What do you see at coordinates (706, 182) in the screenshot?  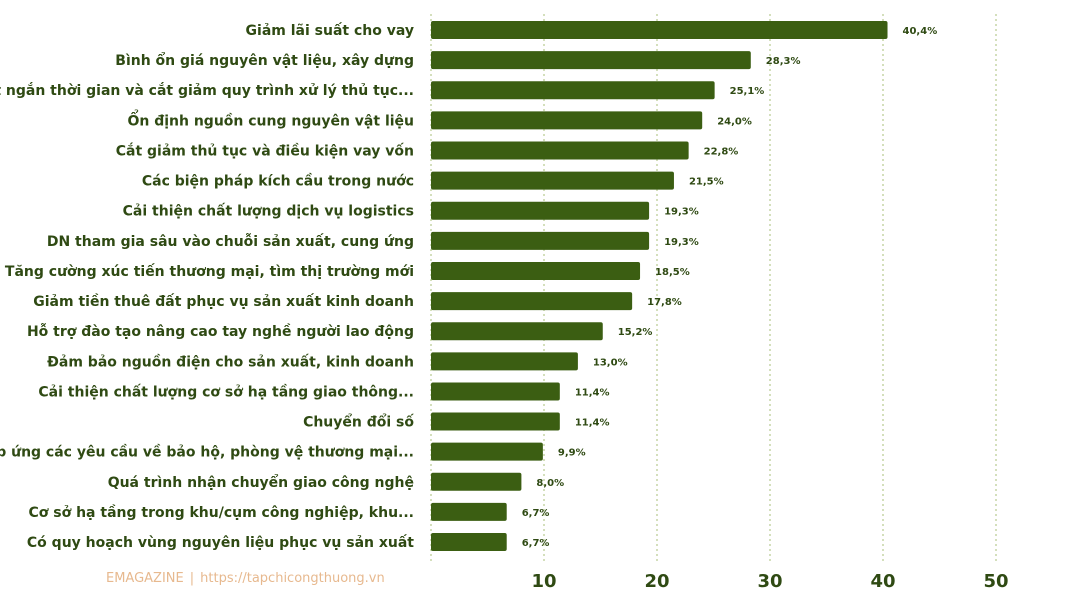 I see `value-label: 21,5%` at bounding box center [706, 182].